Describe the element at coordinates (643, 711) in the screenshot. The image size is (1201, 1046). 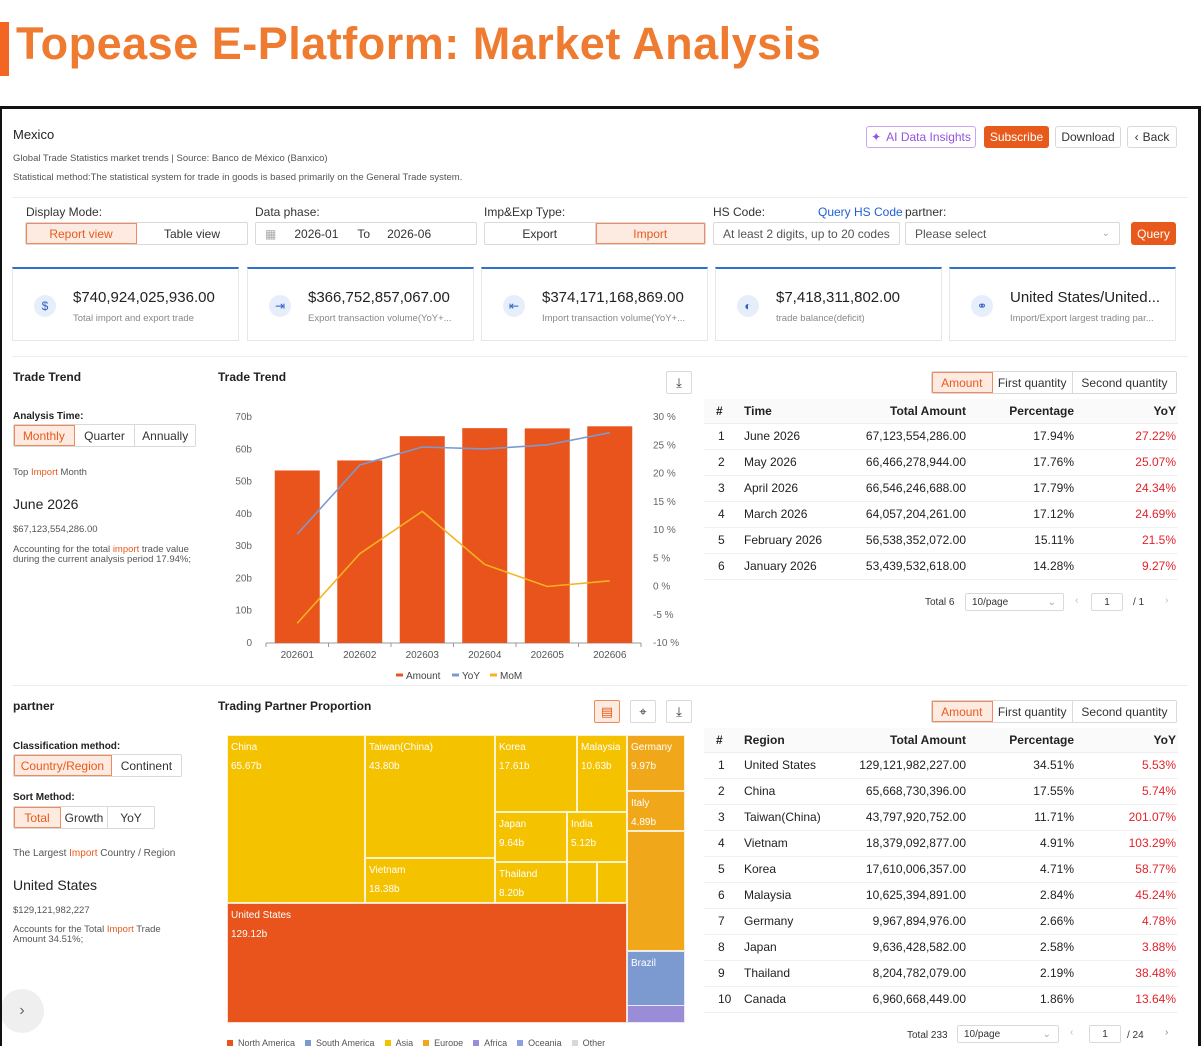
I see `map-pin-icon: ⌖` at that location.